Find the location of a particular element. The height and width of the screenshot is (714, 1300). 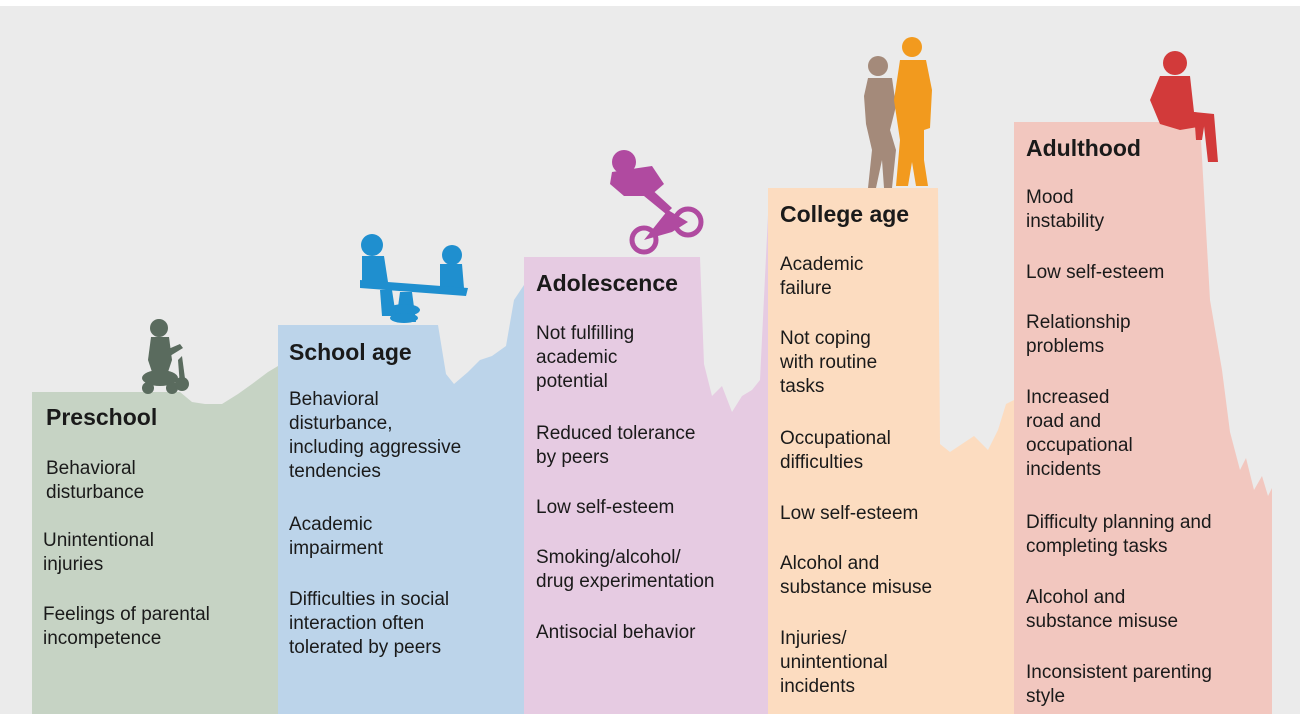

stage-item: Unintentional injuries is located at coordinates (98, 552).